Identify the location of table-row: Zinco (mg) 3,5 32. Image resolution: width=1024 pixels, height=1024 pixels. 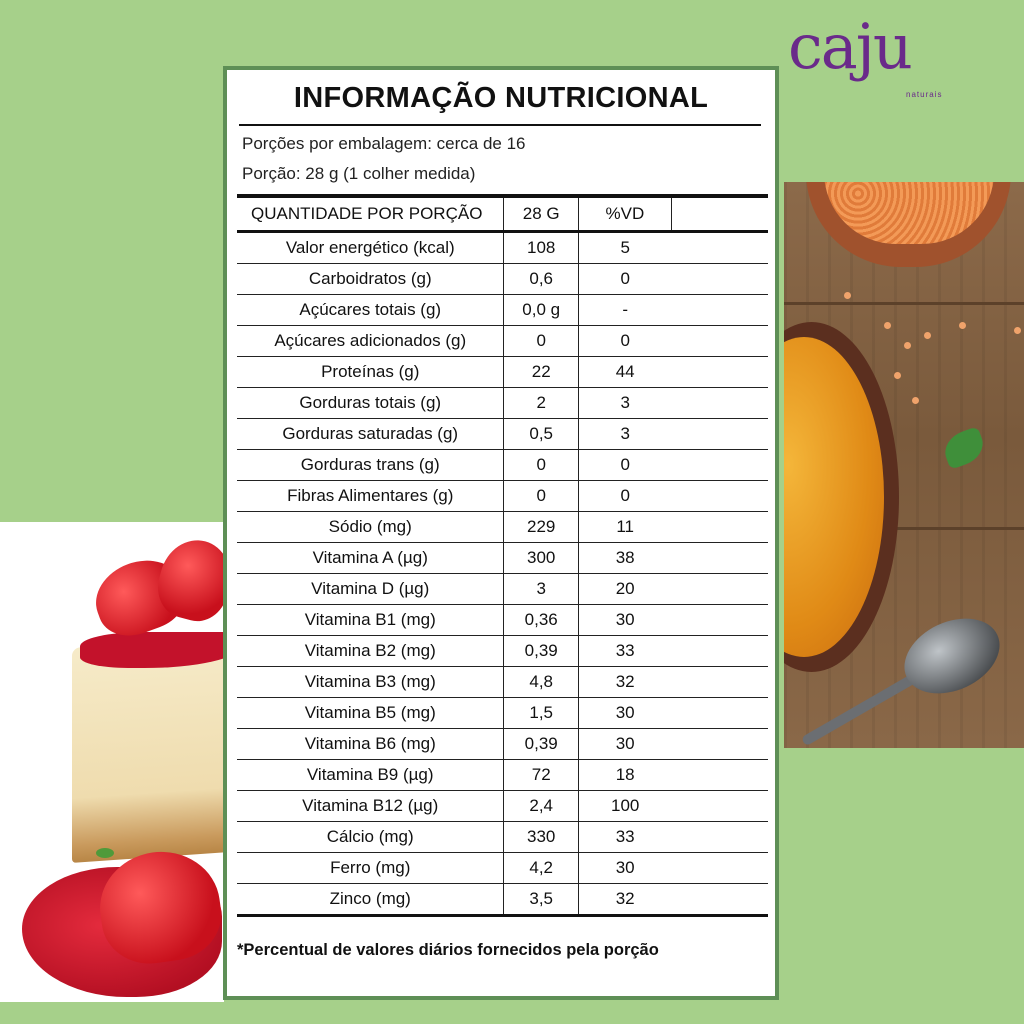
(502, 900).